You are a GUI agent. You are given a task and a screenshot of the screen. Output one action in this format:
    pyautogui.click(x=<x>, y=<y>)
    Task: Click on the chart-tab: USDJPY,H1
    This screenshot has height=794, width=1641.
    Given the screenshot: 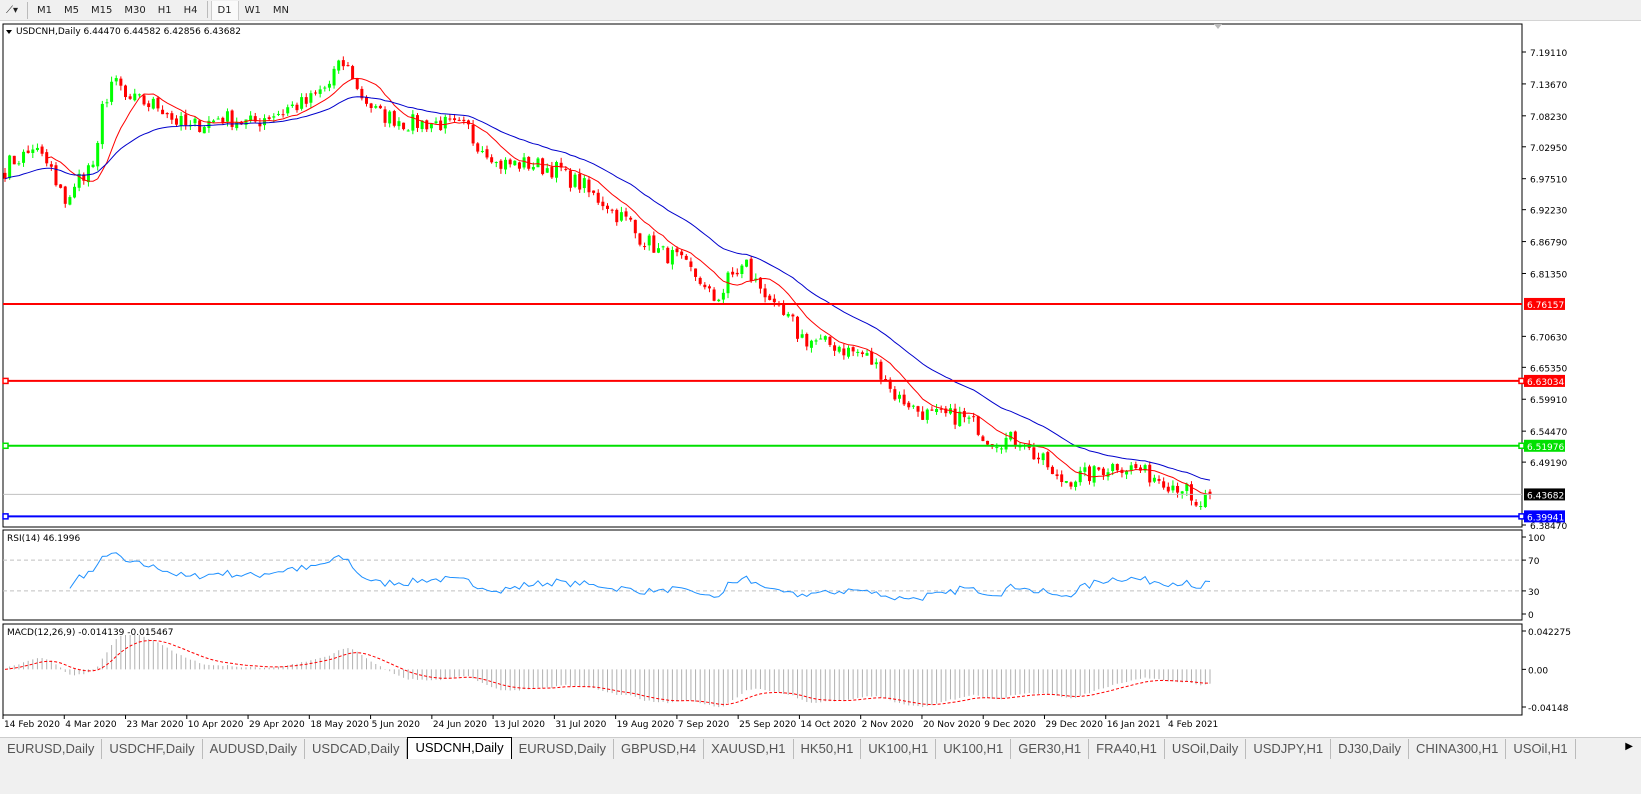 What is the action you would take?
    pyautogui.click(x=1289, y=749)
    